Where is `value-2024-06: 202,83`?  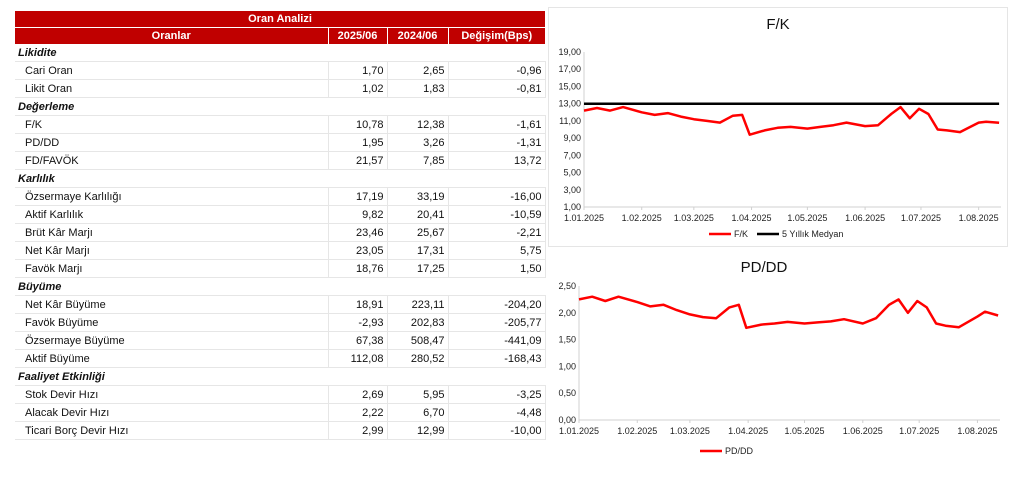 value-2024-06: 202,83 is located at coordinates (418, 322).